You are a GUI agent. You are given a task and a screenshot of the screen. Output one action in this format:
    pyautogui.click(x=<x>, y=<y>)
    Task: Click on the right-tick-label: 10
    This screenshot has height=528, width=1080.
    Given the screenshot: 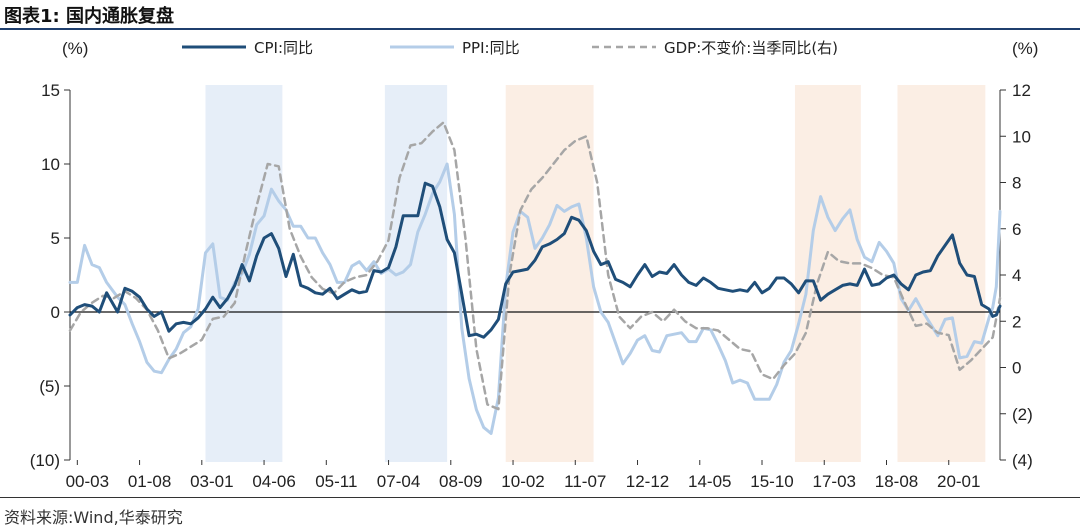 What is the action you would take?
    pyautogui.click(x=1021, y=136)
    